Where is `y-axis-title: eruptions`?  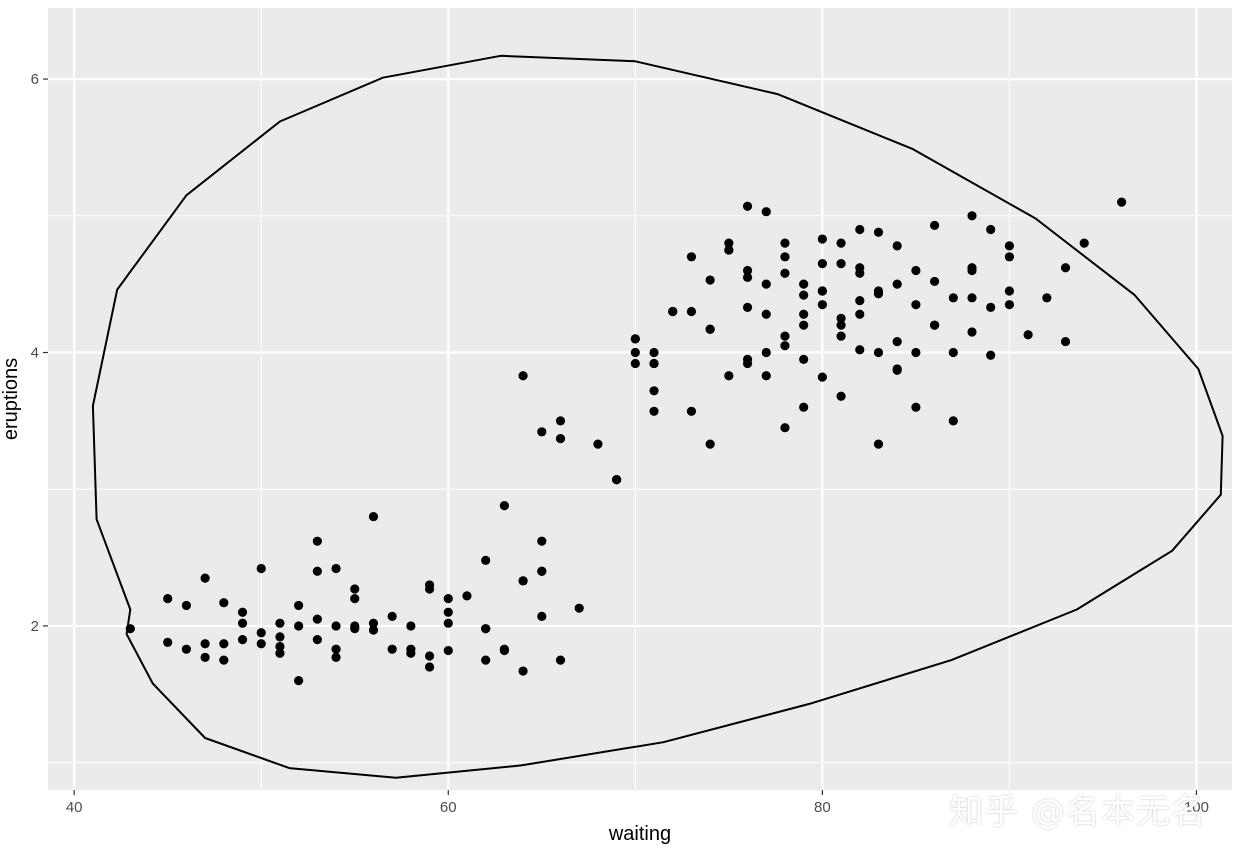 y-axis-title: eruptions is located at coordinates (11, 399).